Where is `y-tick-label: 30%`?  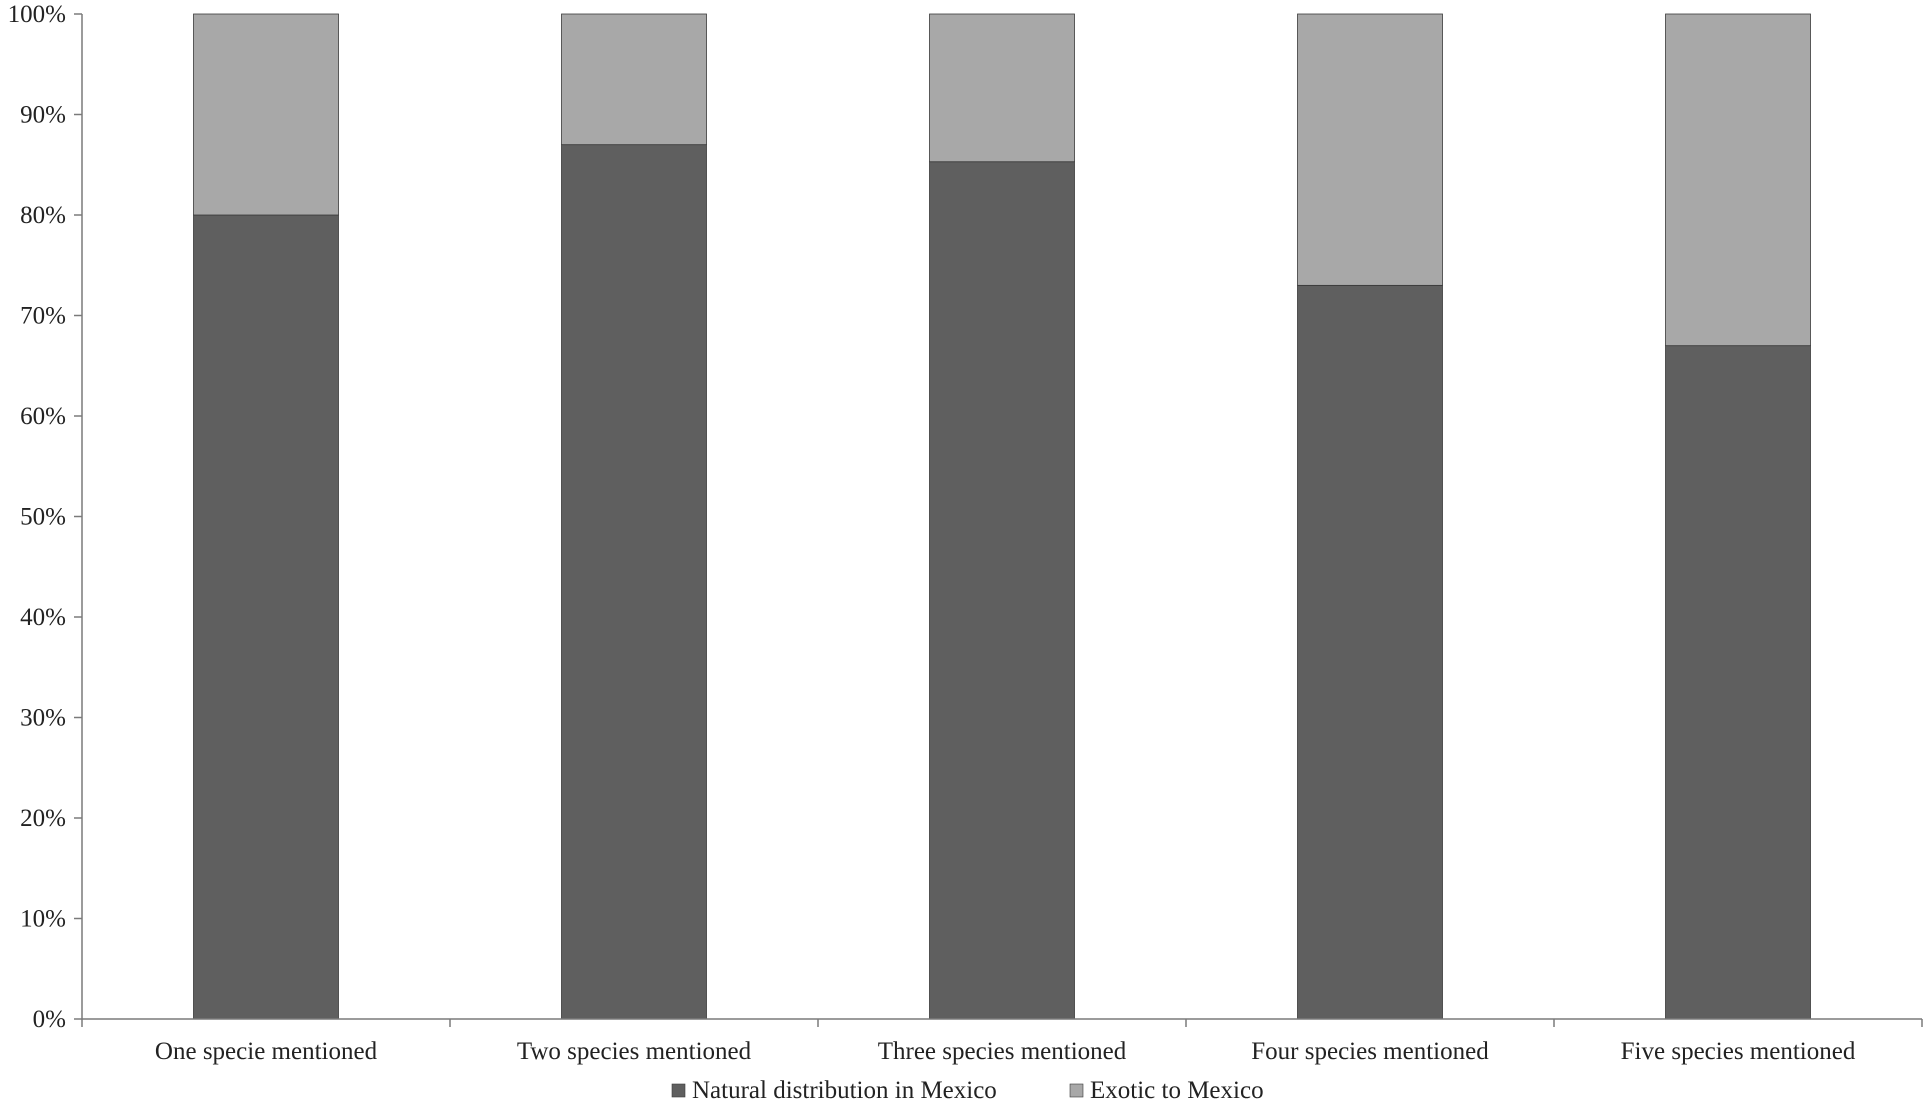 y-tick-label: 30% is located at coordinates (43, 718).